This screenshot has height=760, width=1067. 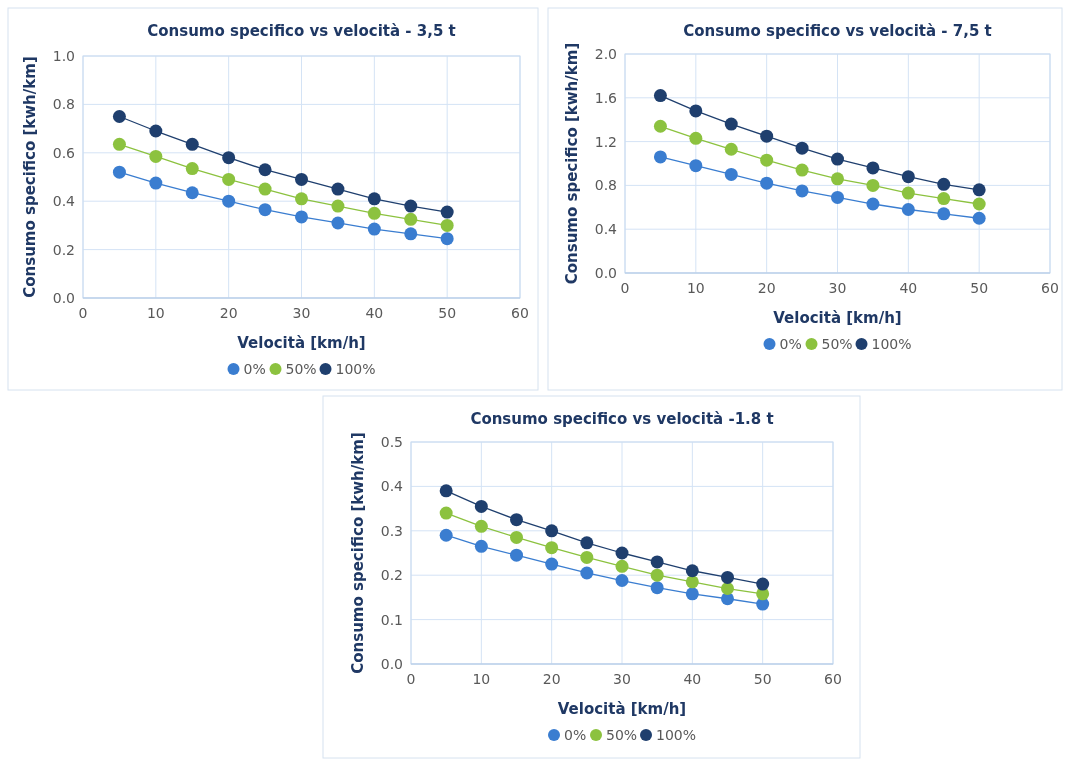 What do you see at coordinates (979, 288) in the screenshot?
I see `x-tick-label: 50` at bounding box center [979, 288].